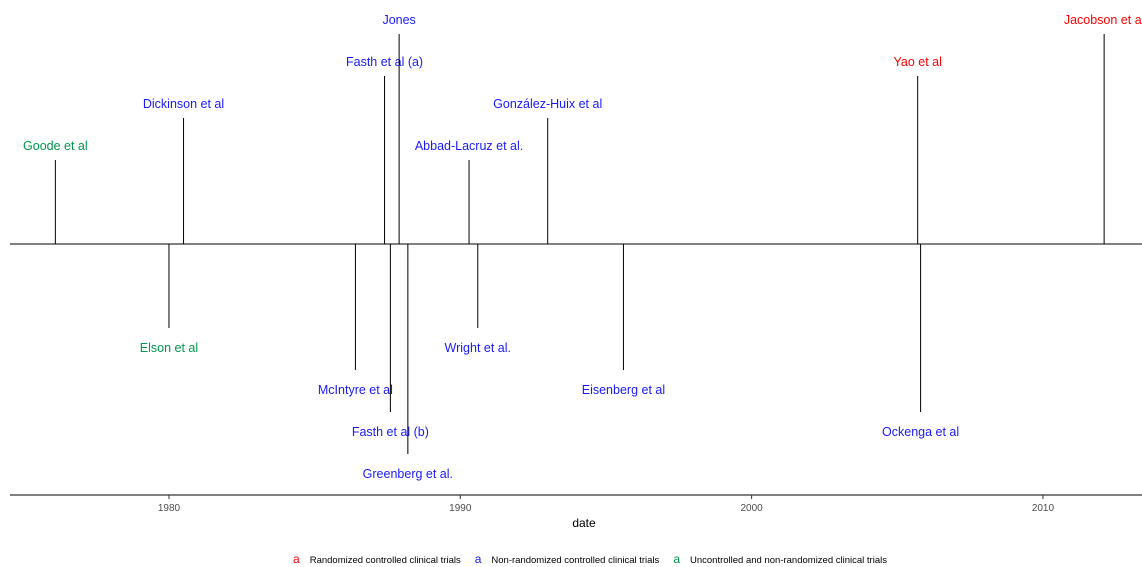  Describe the element at coordinates (917, 62) in the screenshot. I see `event-label-yao-et-al: Yao et al` at that location.